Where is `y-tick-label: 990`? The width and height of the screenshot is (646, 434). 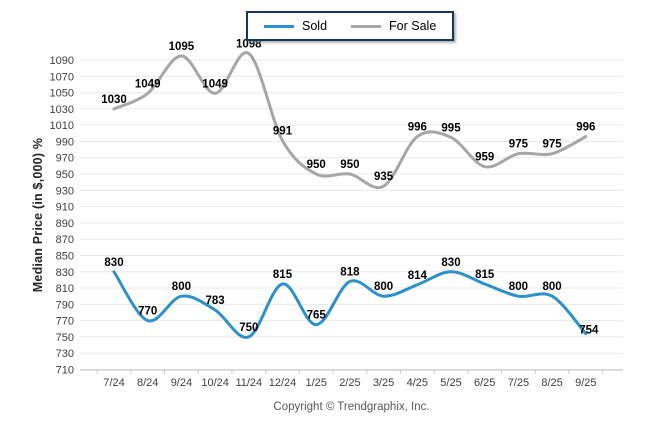
y-tick-label: 990 is located at coordinates (65, 142).